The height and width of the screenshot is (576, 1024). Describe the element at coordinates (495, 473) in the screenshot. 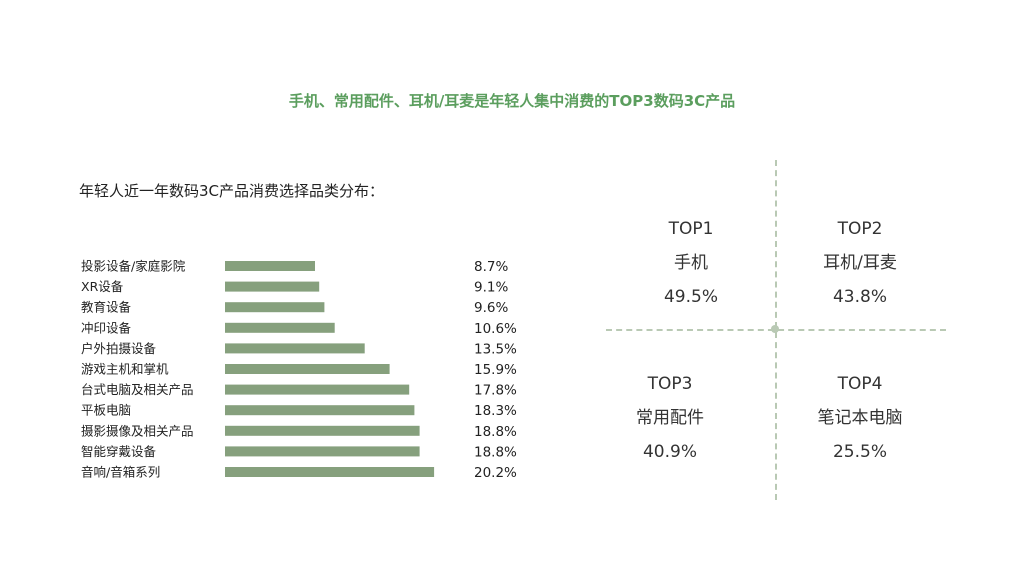

I see `value-label: 20.2%` at that location.